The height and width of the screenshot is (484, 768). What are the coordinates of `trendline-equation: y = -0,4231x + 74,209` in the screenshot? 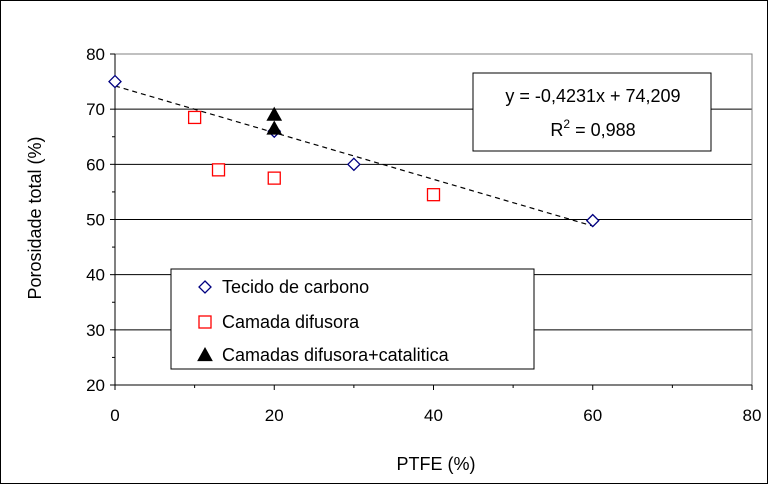 It's located at (592, 96).